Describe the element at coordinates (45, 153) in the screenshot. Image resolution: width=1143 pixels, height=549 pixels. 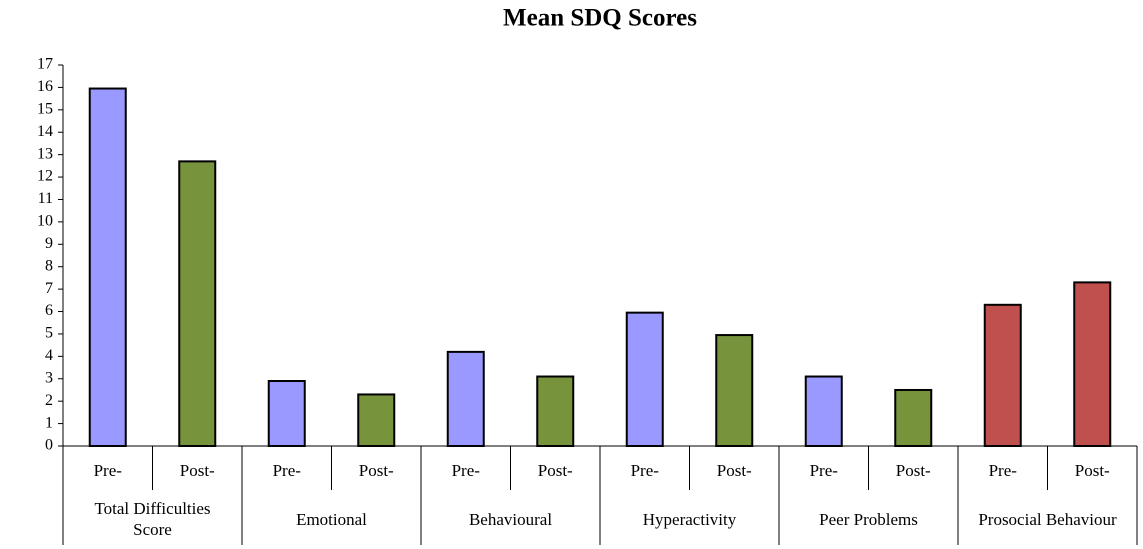
I see `y-tick-label: 13` at that location.